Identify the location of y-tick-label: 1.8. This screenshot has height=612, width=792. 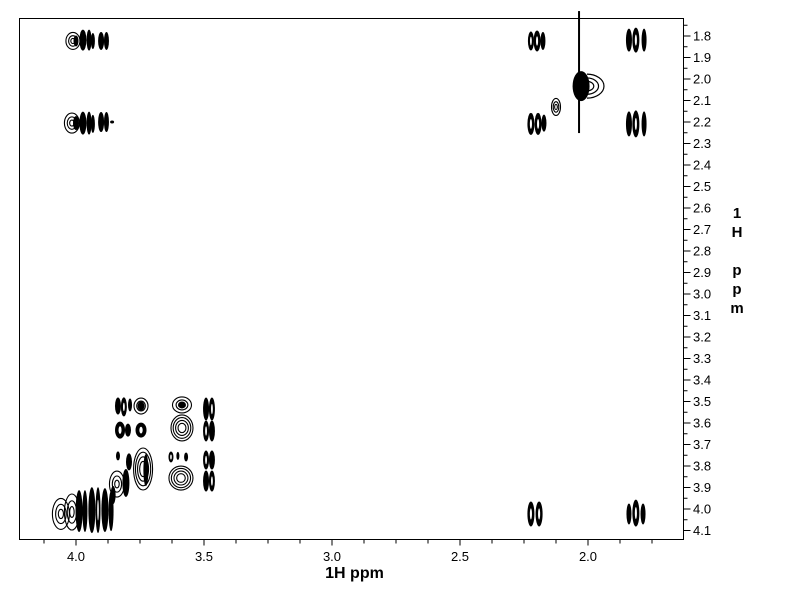
(702, 36).